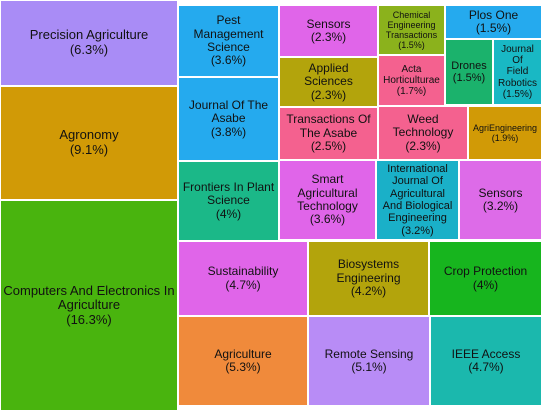  I want to click on treemap-tile-text: Pest Management Science (3.6%), so click(228, 40).